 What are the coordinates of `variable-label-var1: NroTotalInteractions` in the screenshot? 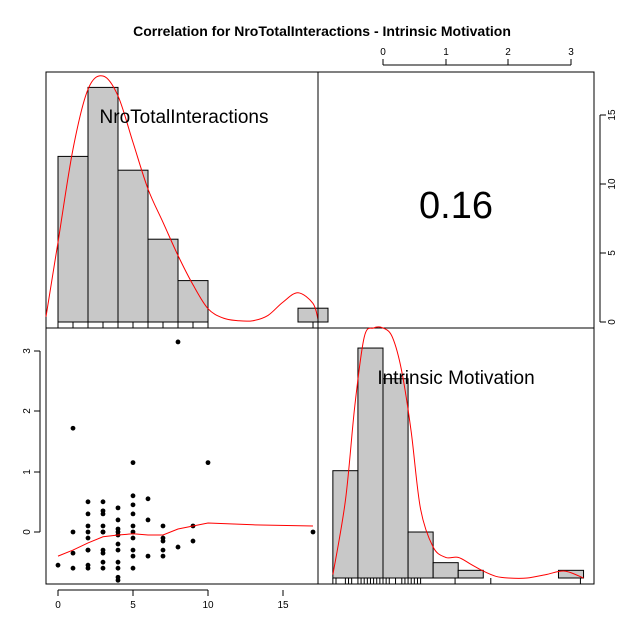 It's located at (184, 117).